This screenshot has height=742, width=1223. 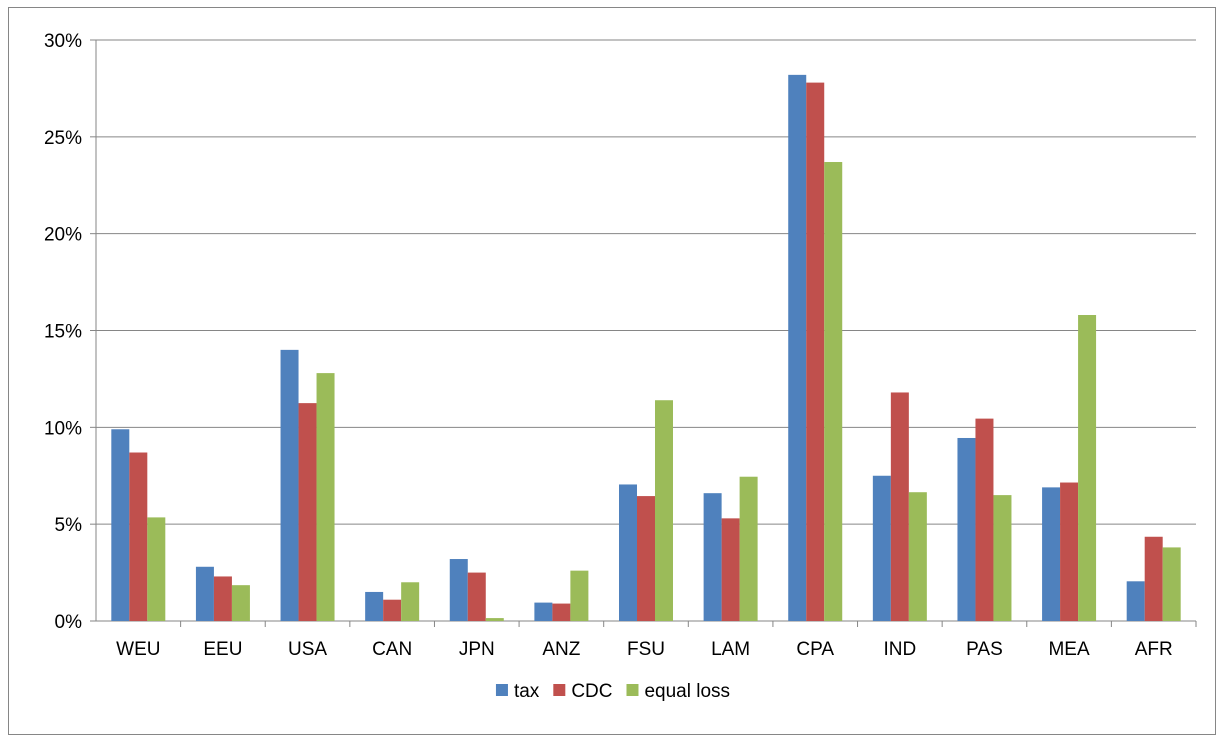 I want to click on y-axis-tick-labels: 0% 5% 10% 15% 20% 25% 30%, so click(x=63, y=332).